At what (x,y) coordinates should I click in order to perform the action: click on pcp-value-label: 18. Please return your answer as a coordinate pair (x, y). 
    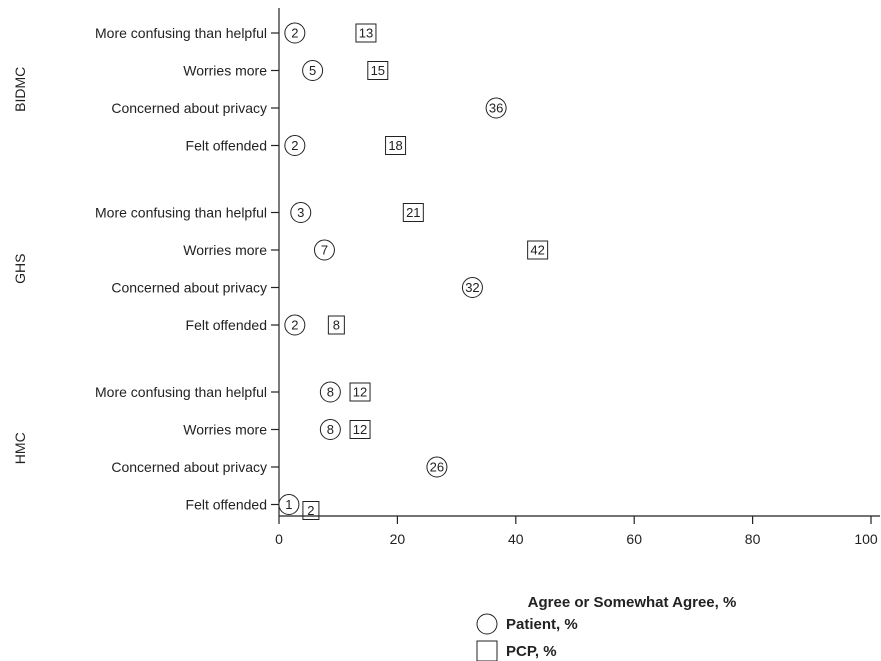
    Looking at the image, I should click on (395, 145).